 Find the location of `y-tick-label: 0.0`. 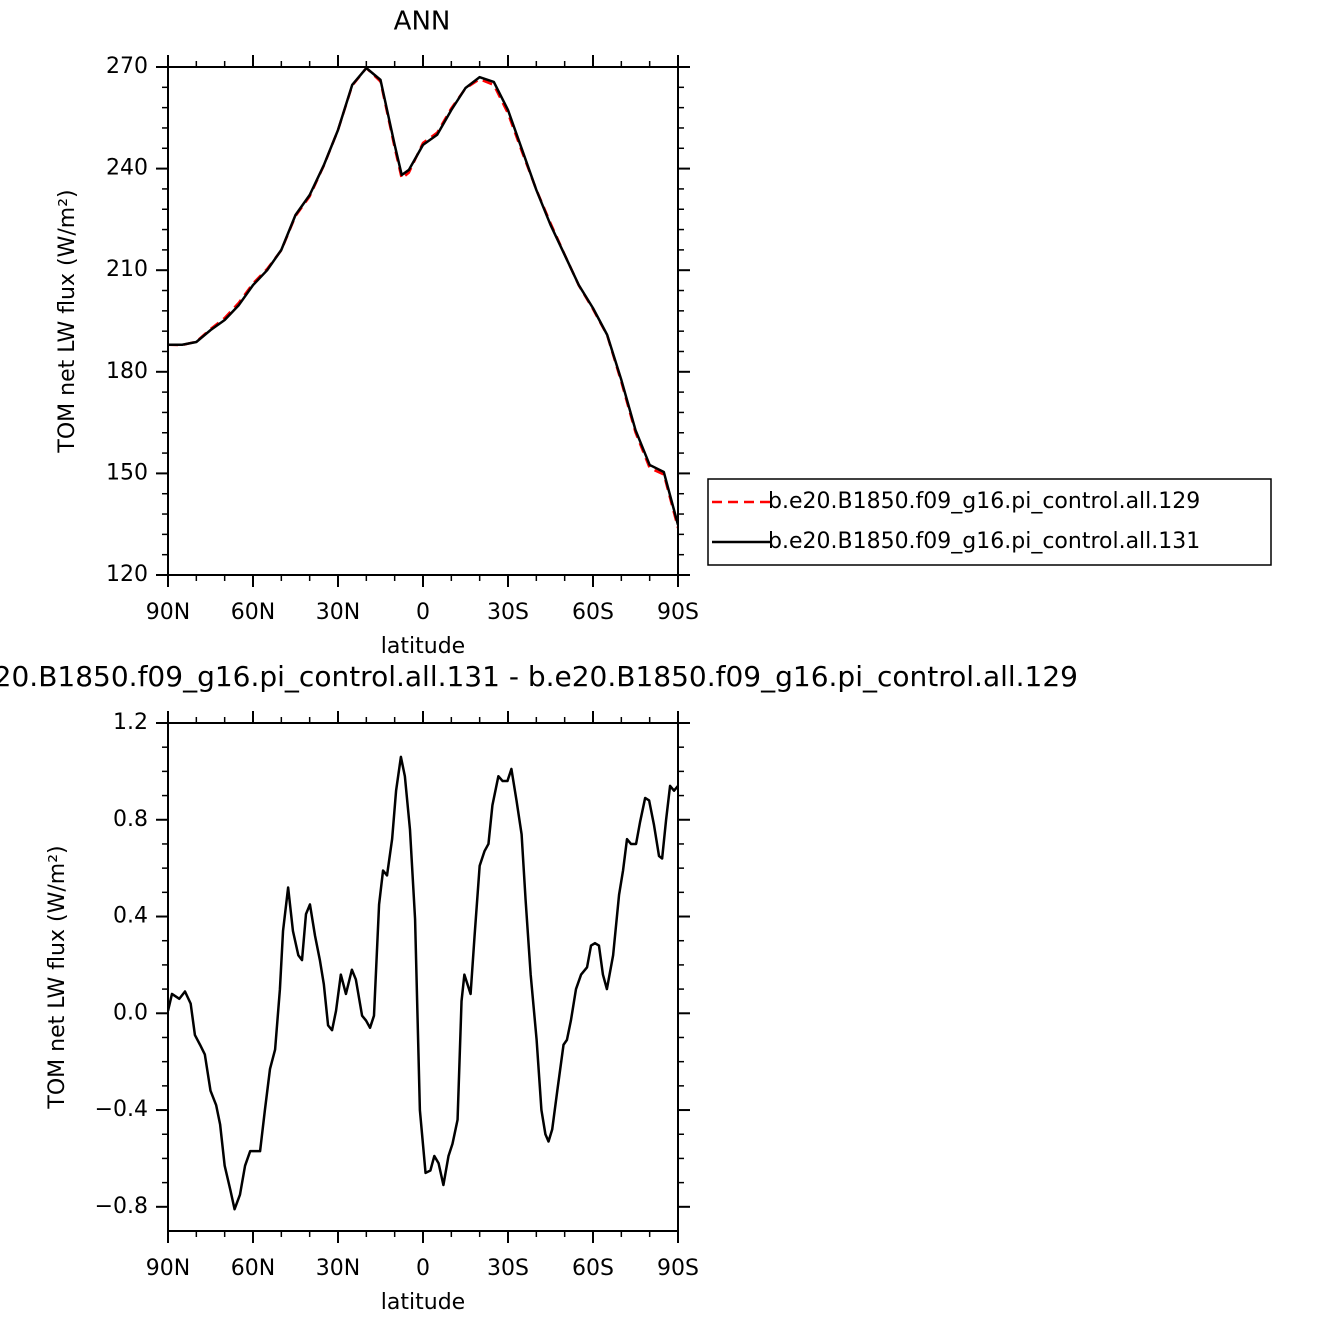

y-tick-label: 0.0 is located at coordinates (130, 1012).